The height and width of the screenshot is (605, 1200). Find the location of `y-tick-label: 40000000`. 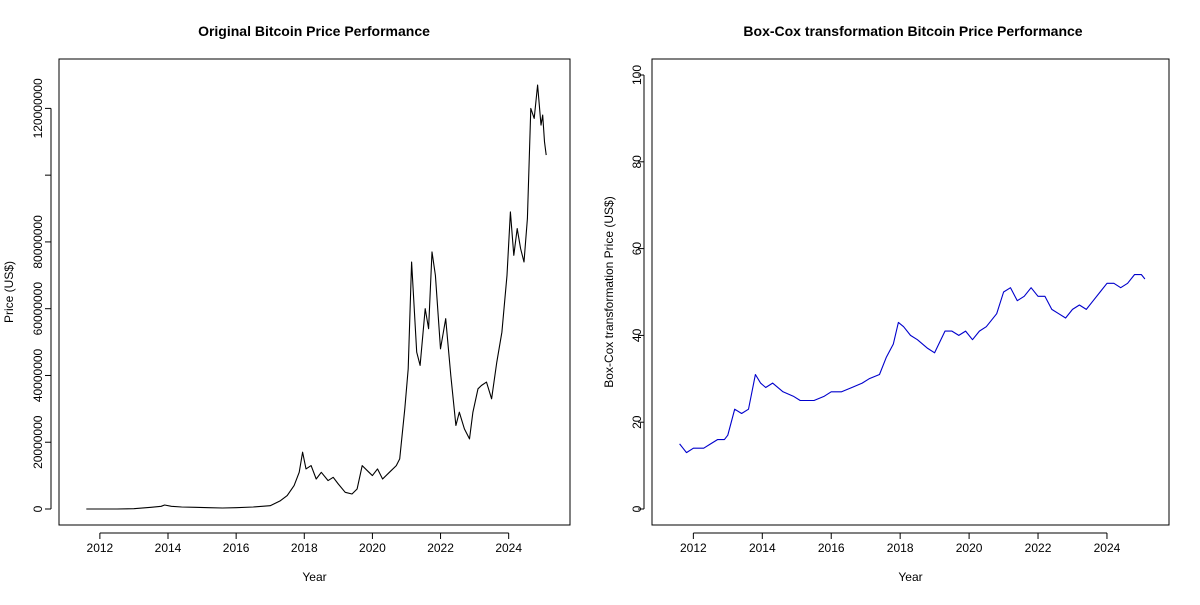

y-tick-label: 40000000 is located at coordinates (38, 375).